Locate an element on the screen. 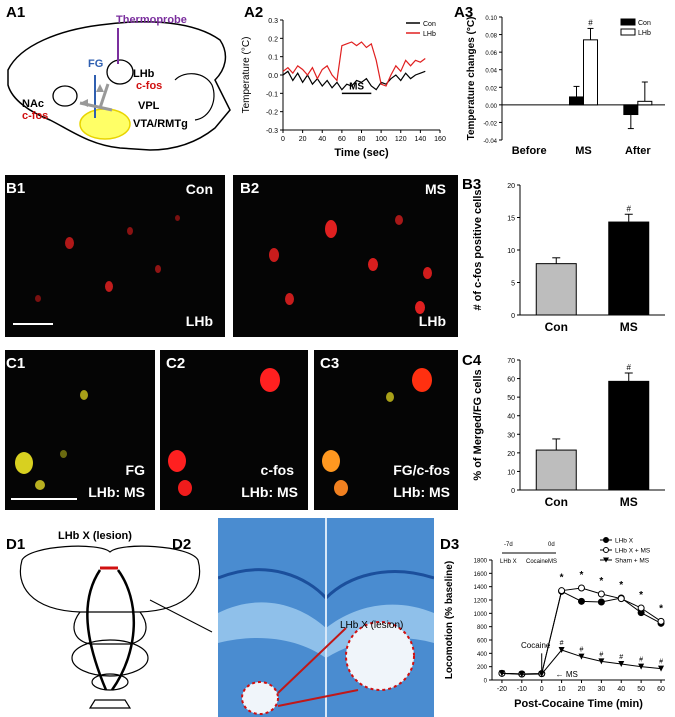 The height and width of the screenshot is (717, 675). y-tick-label: 50 is located at coordinates (511, 398).